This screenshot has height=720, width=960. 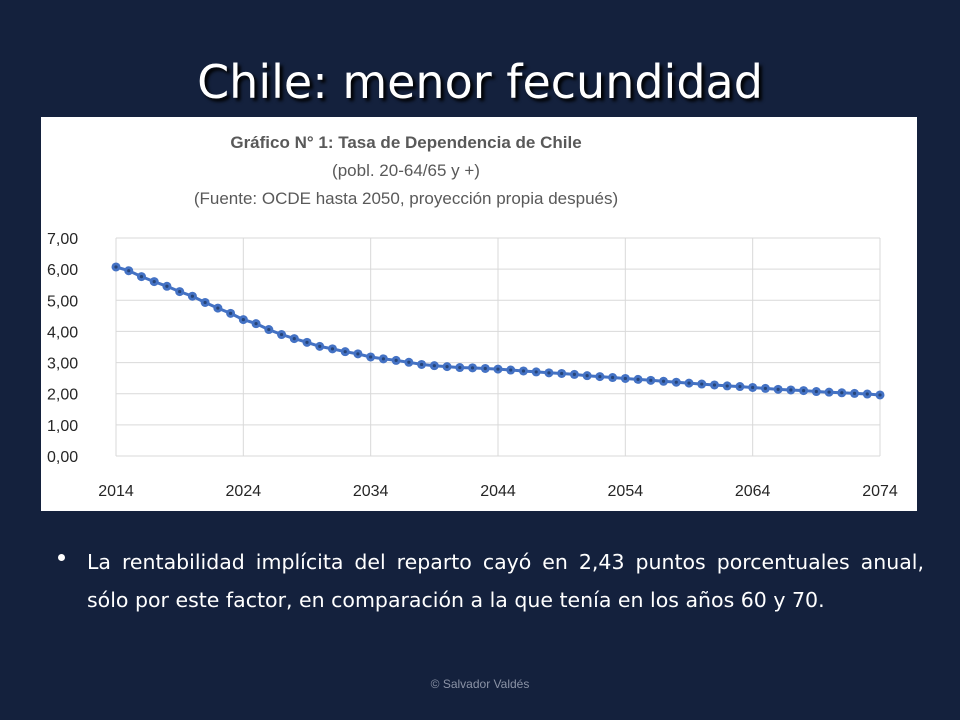 I want to click on y-tick-label: 1,00, so click(x=62, y=426).